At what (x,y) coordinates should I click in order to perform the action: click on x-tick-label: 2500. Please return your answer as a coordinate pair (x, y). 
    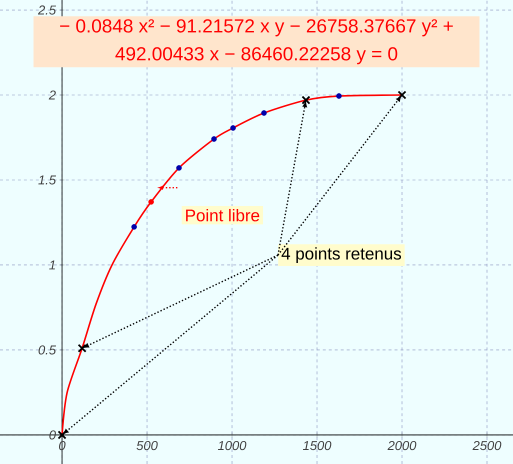
    Looking at the image, I should click on (487, 445).